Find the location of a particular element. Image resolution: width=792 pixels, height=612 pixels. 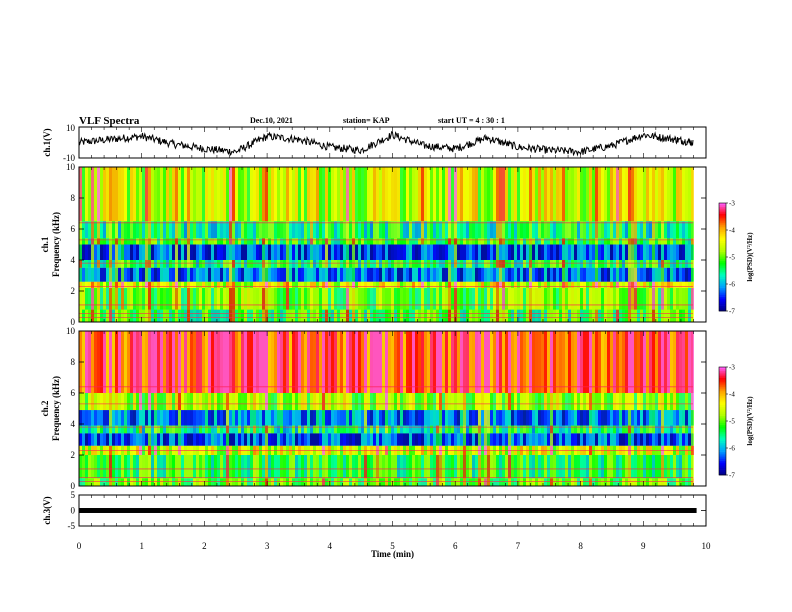

colorbar-label: log(PSD)(V²/Hz) is located at coordinates (750, 421).